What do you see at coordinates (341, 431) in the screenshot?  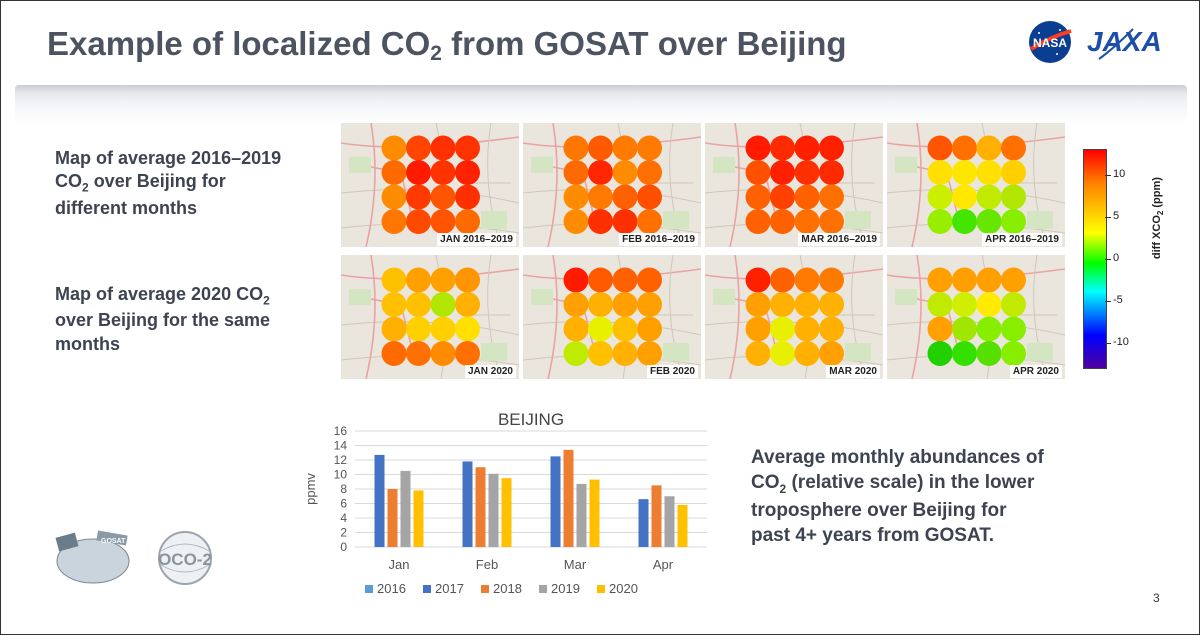 I see `y-tick-label: 16` at bounding box center [341, 431].